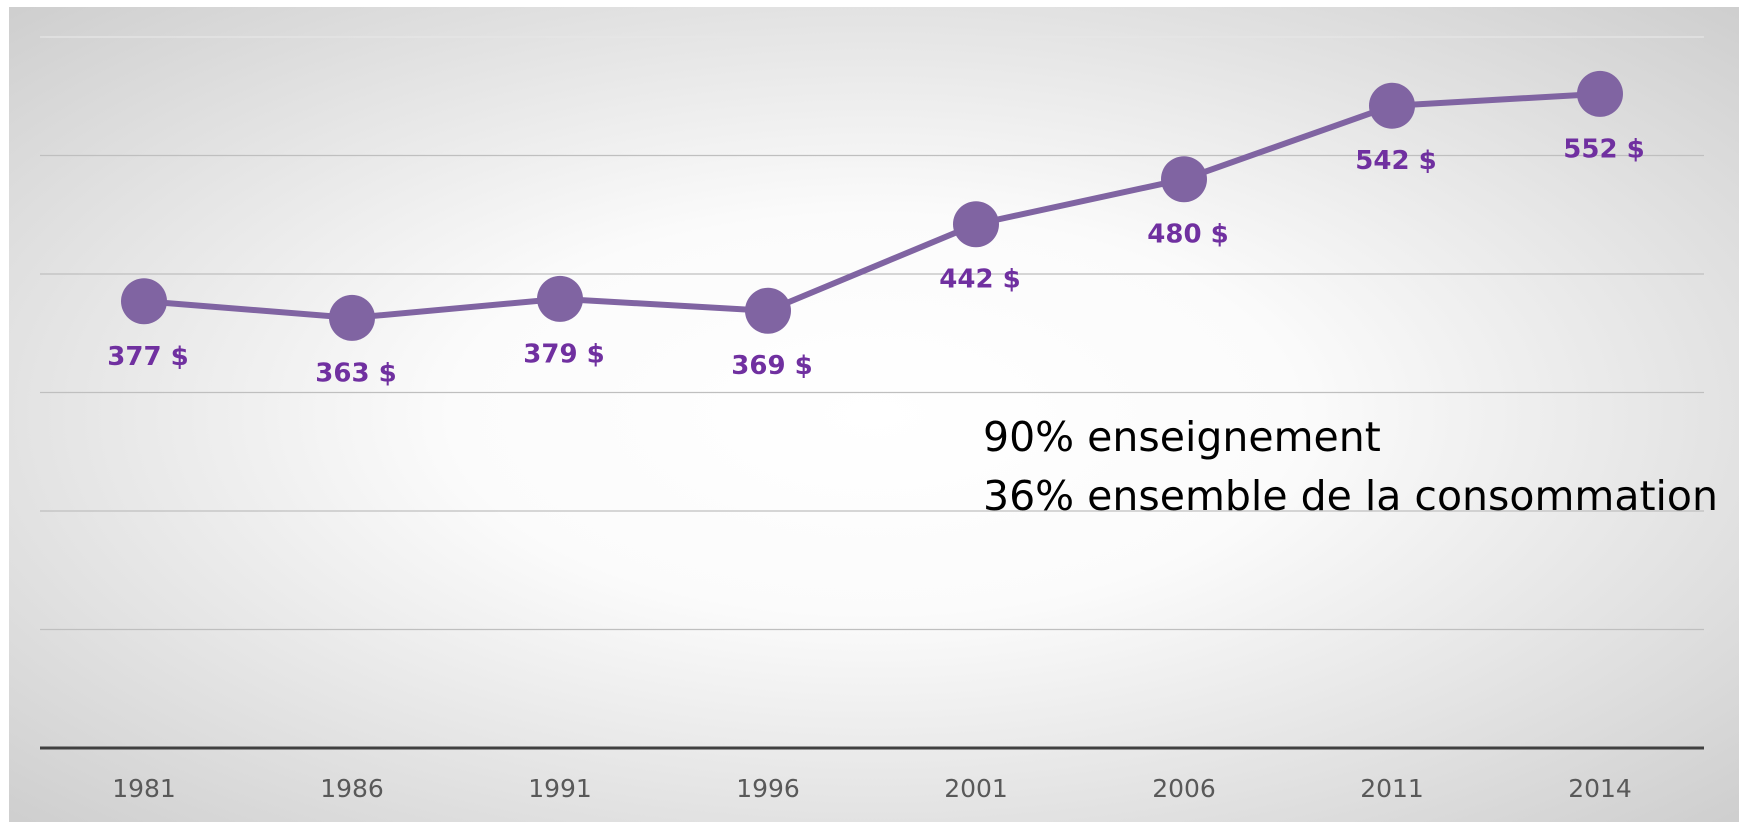  I want to click on x-tick-label: 2006, so click(1184, 788).